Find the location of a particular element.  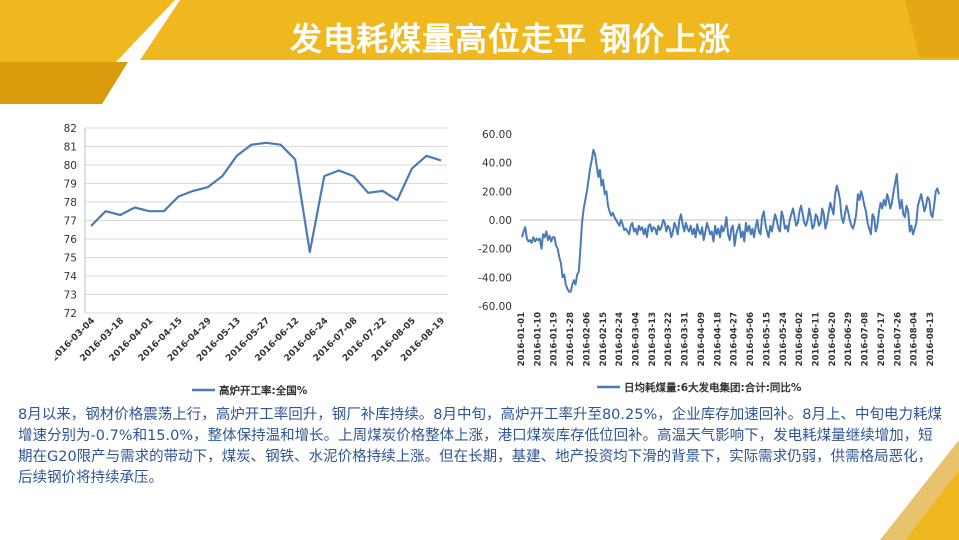

footer-right-accent is located at coordinates (919, 490).